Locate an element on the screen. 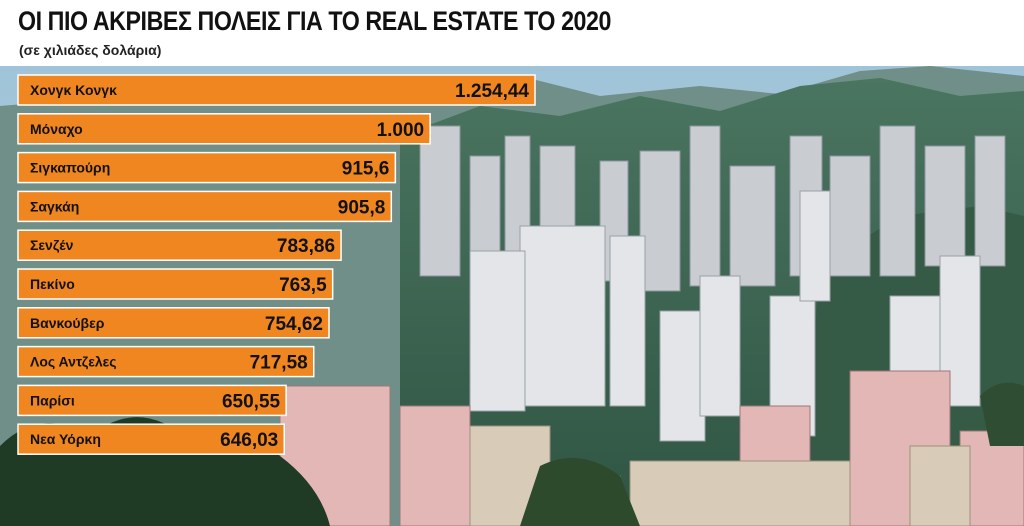  bar-category-label: Μόναχο is located at coordinates (56, 129).